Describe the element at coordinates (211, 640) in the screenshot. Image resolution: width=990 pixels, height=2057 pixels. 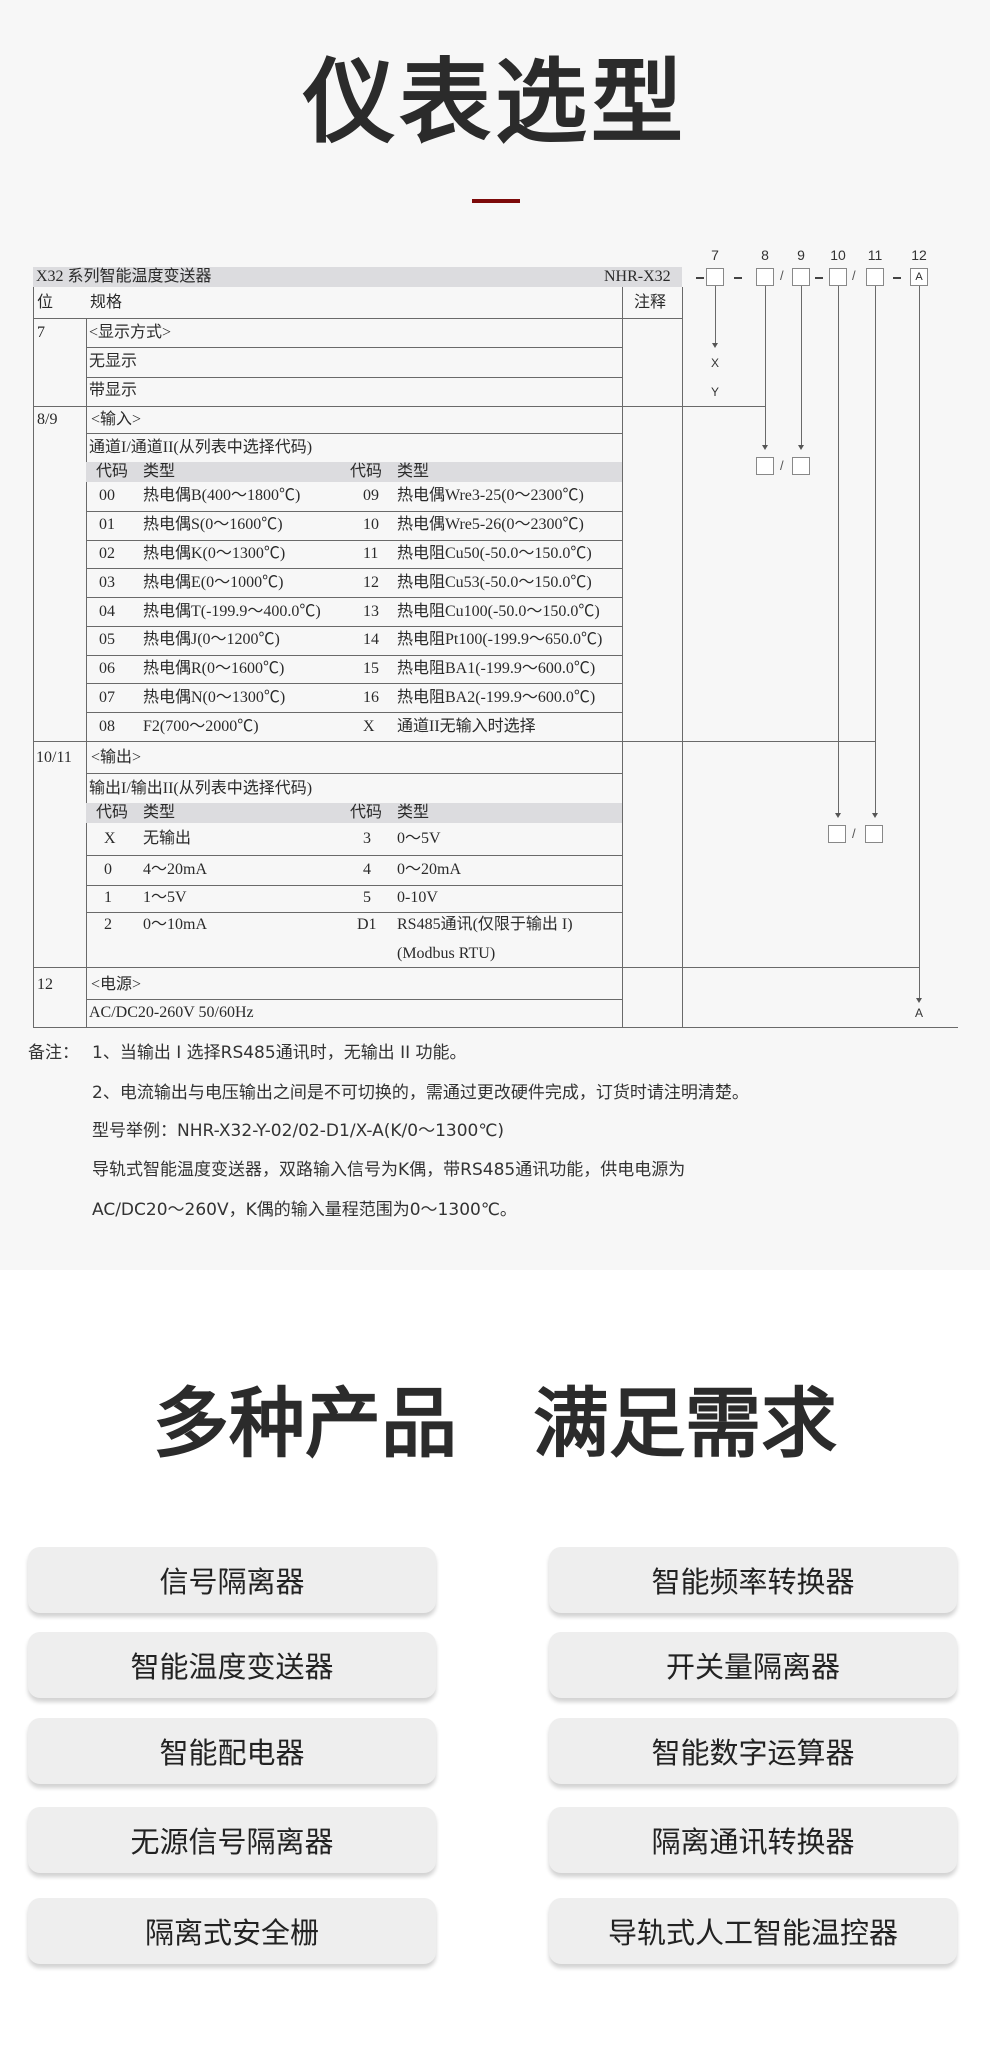
I see `input-type: 热电偶J(0～1200℃)` at that location.